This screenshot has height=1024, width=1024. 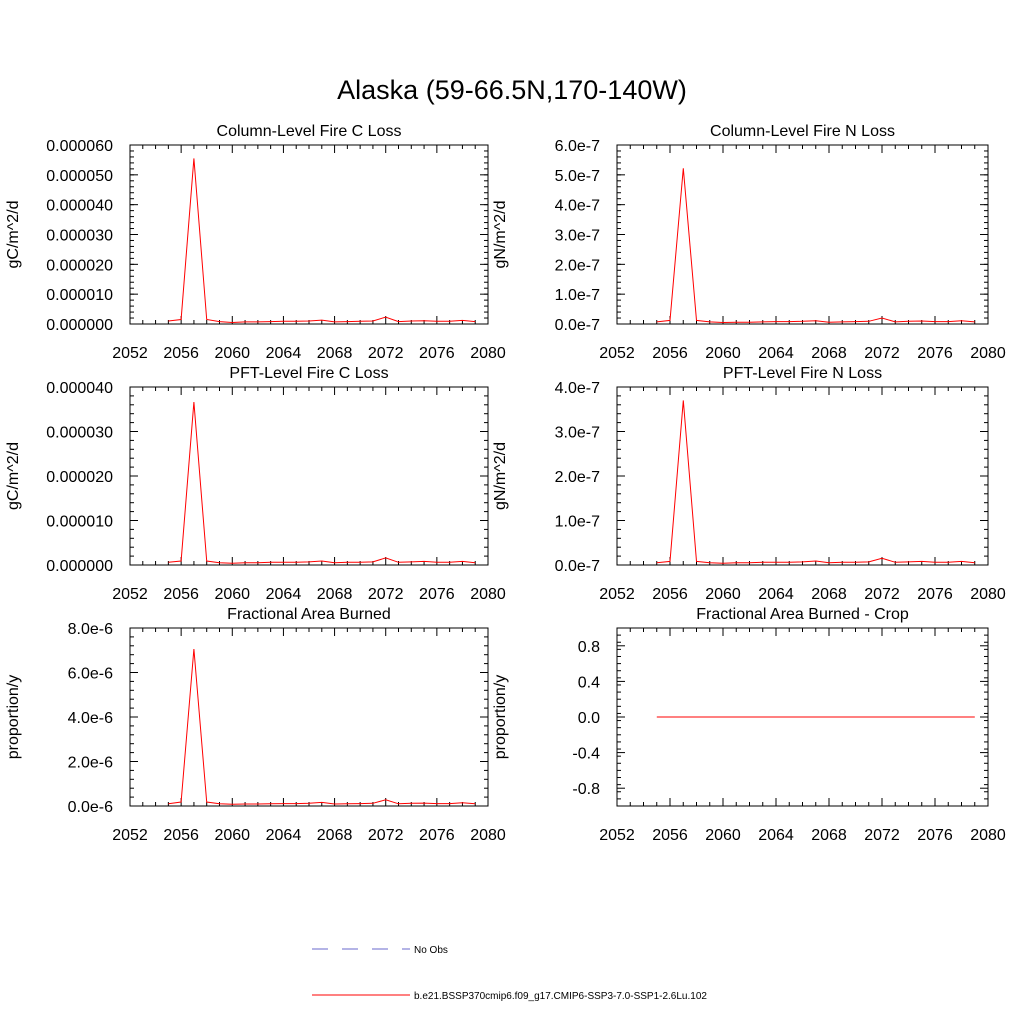 What do you see at coordinates (90, 674) in the screenshot?
I see `y-tick-label: 6.0e-6` at bounding box center [90, 674].